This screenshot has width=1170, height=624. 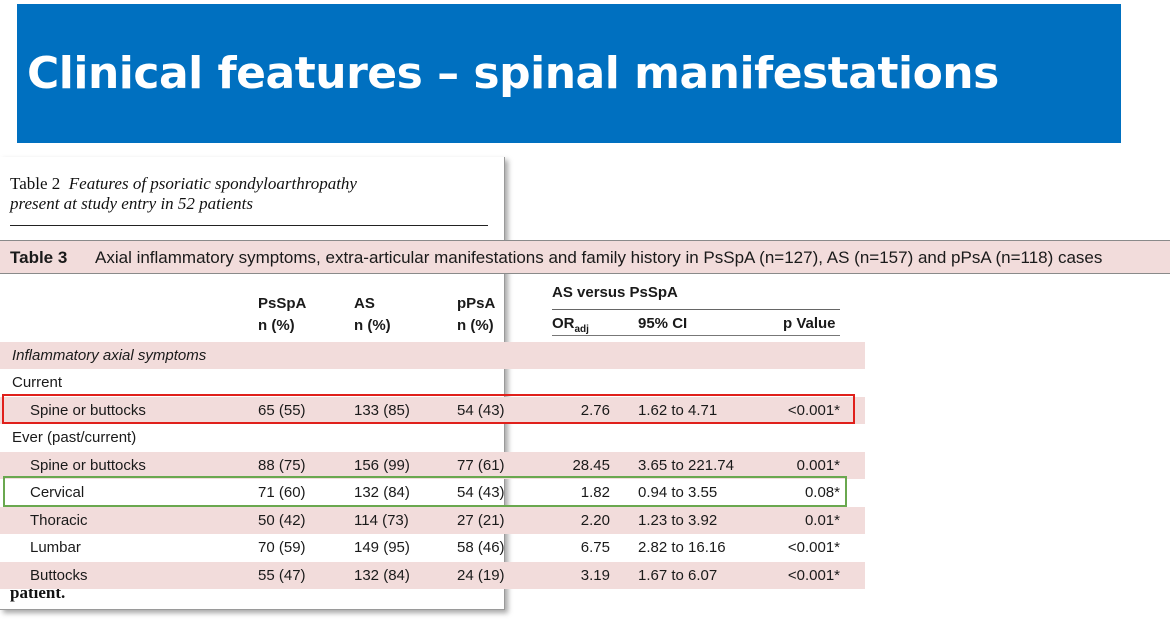 I want to click on cell-or: 2.76, so click(x=595, y=410).